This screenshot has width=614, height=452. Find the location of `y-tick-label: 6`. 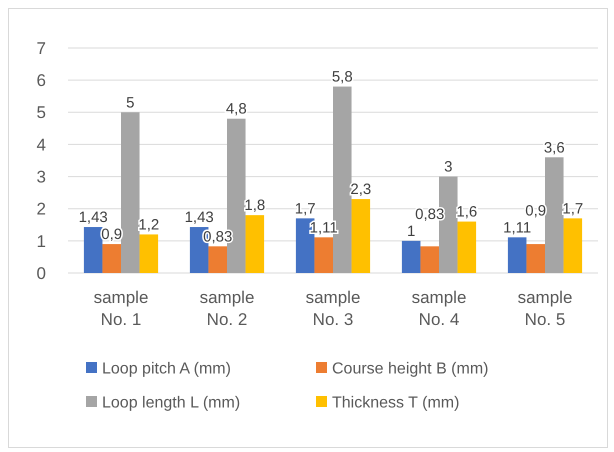

y-tick-label: 6 is located at coordinates (41, 80).